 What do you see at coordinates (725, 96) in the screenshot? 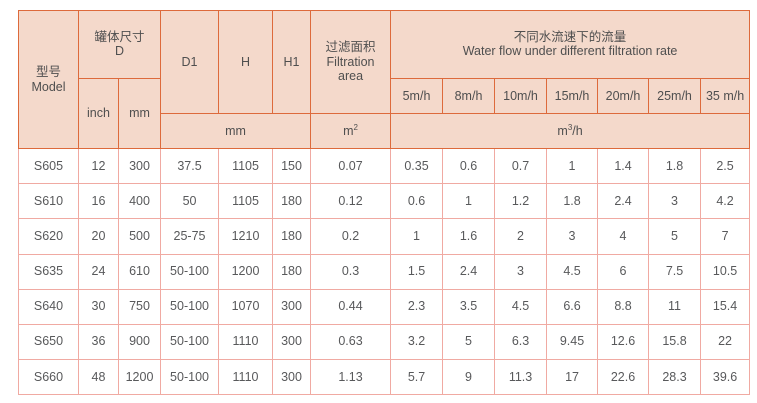
I see `header-rate-35: 35 m/h` at bounding box center [725, 96].